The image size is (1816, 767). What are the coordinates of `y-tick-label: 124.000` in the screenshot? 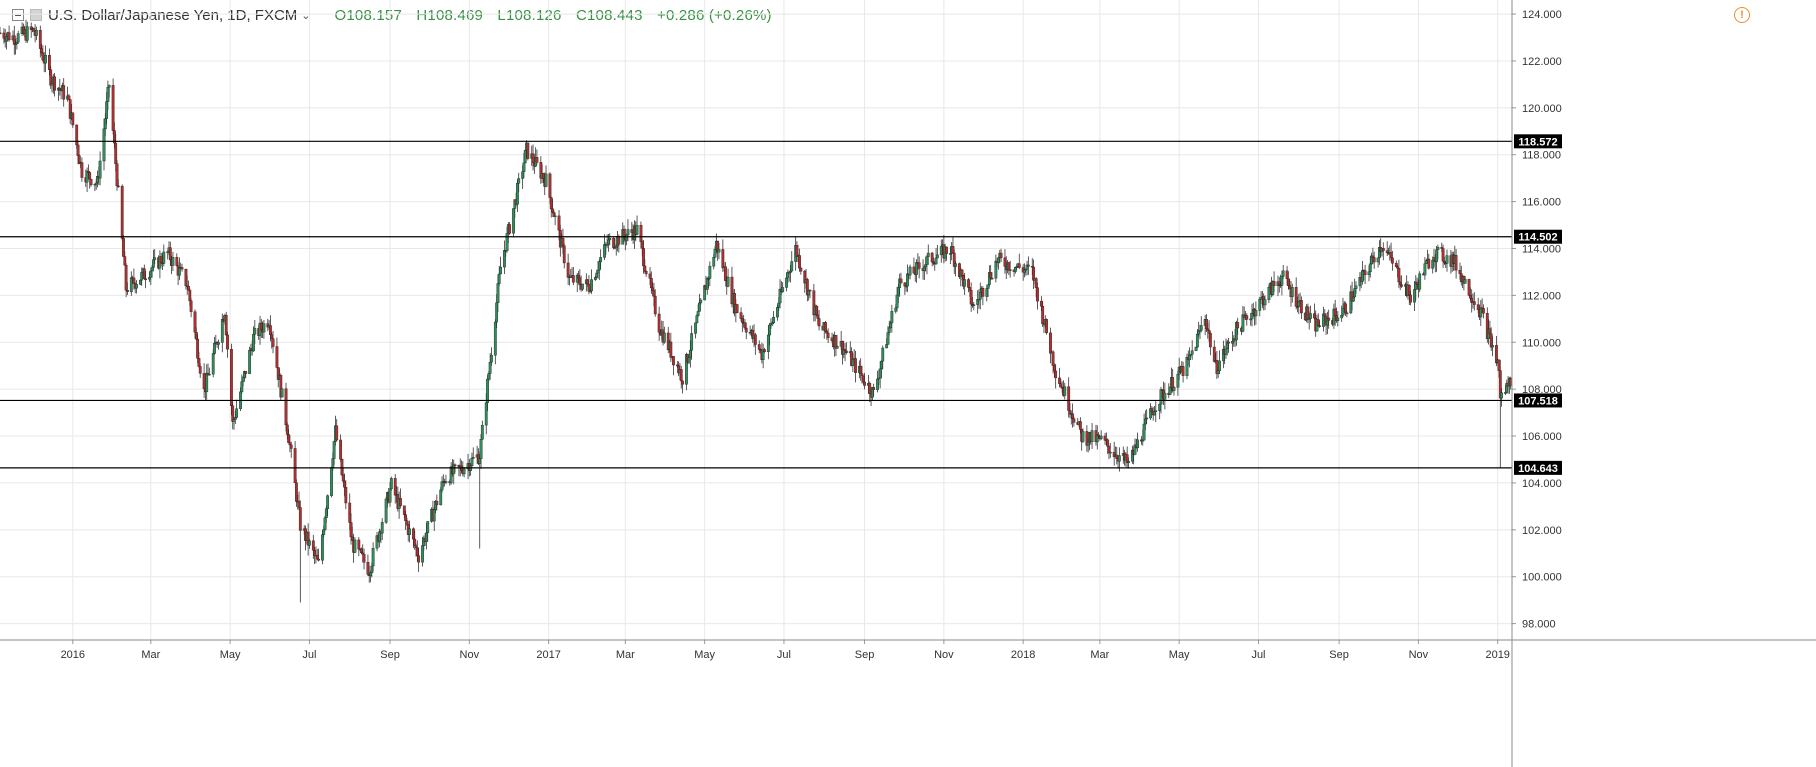 It's located at (1542, 15).